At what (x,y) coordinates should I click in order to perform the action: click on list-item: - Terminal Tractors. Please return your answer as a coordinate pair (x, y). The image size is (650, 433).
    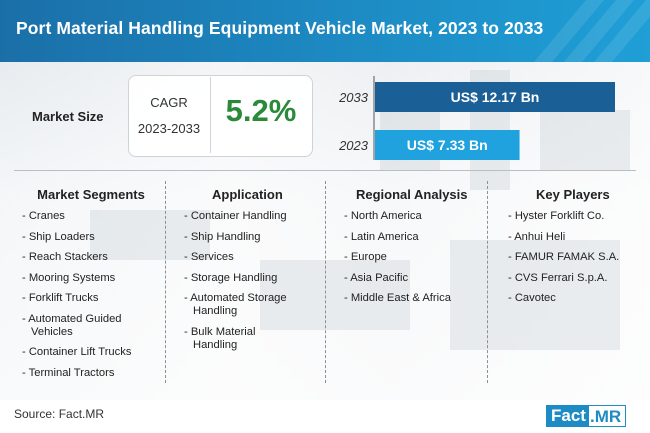
    Looking at the image, I should click on (68, 372).